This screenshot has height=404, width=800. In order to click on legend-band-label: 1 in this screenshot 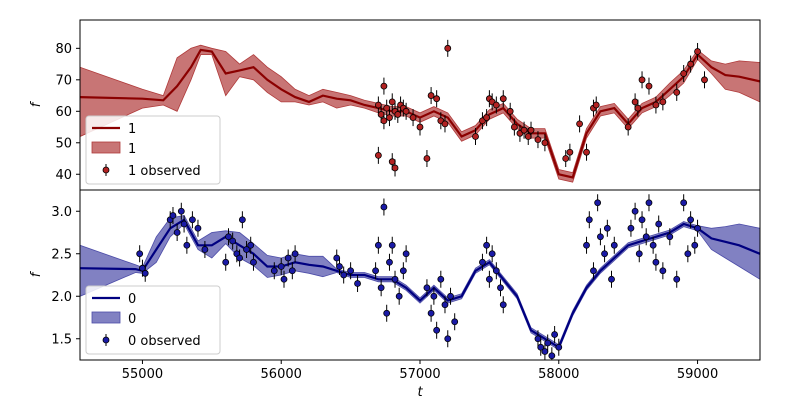, I will do `click(132, 149)`.